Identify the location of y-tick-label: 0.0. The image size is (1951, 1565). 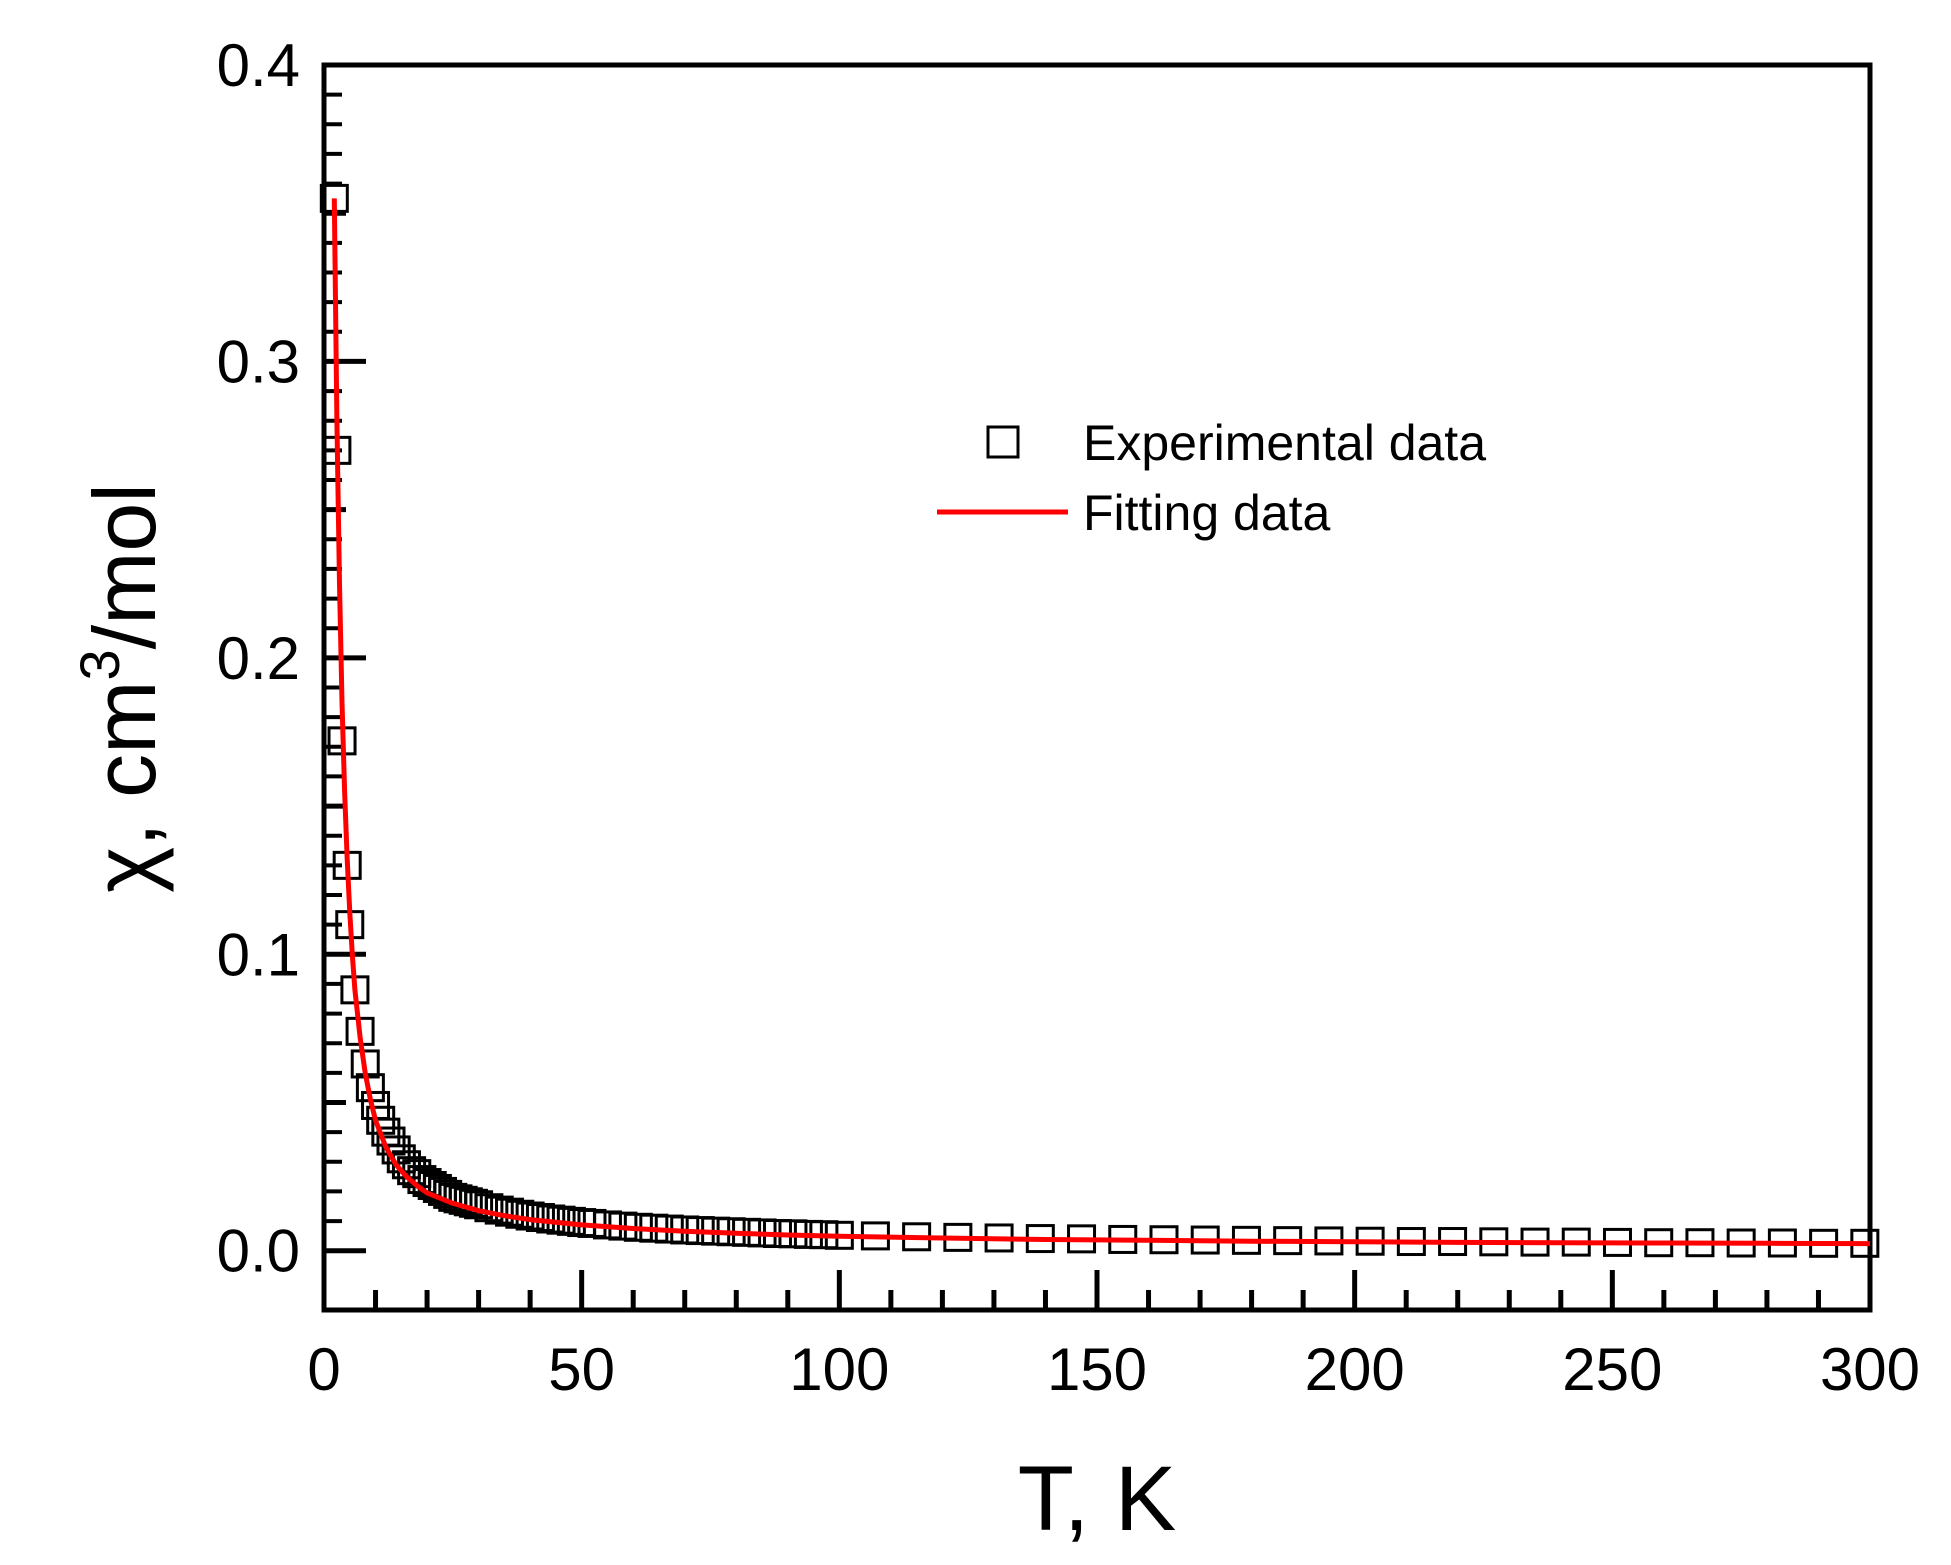
(258, 1251).